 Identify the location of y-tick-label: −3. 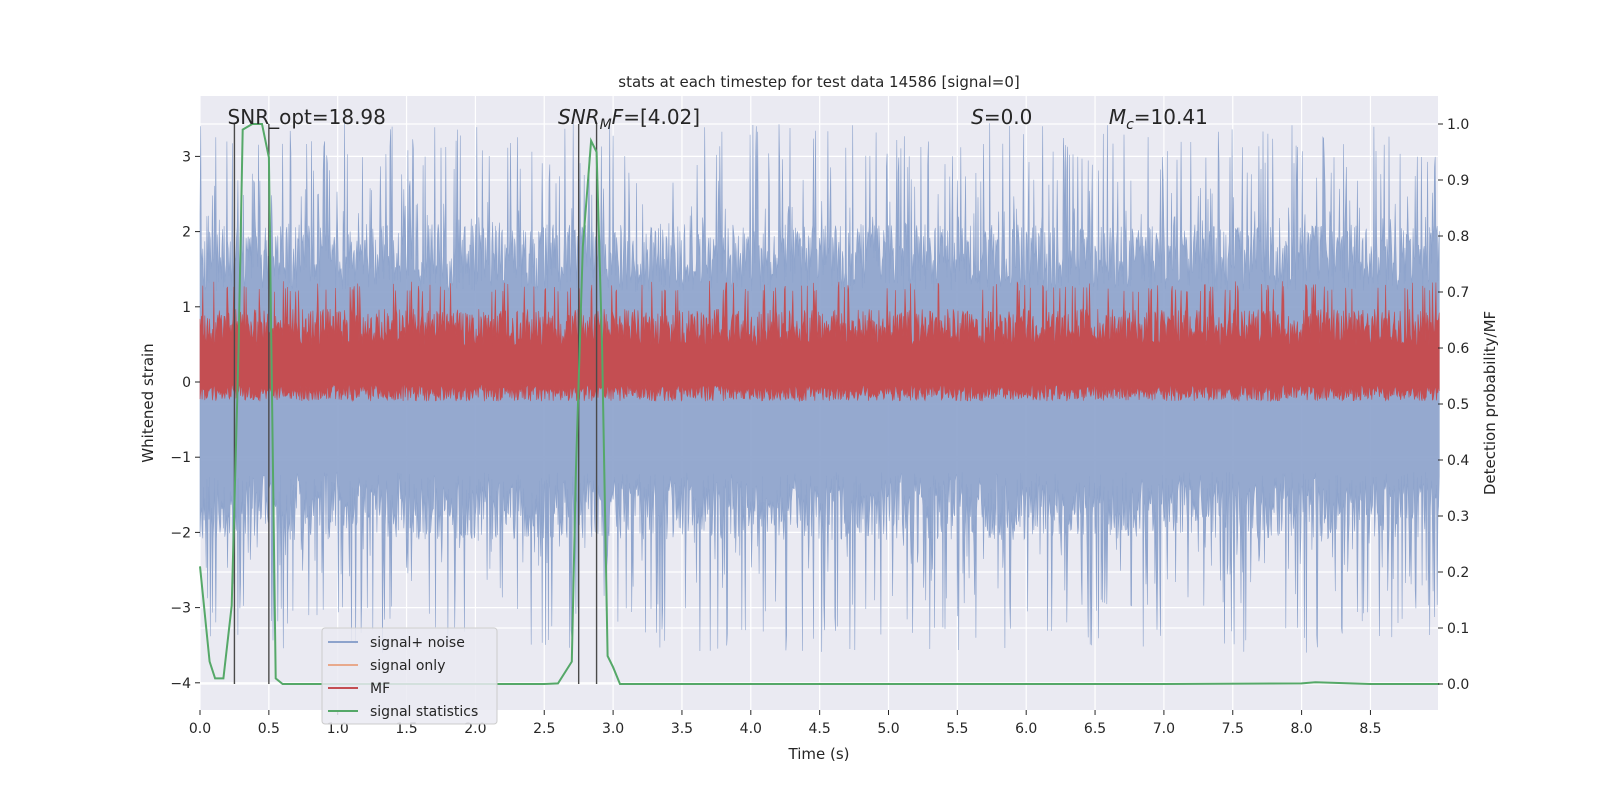
(180, 609).